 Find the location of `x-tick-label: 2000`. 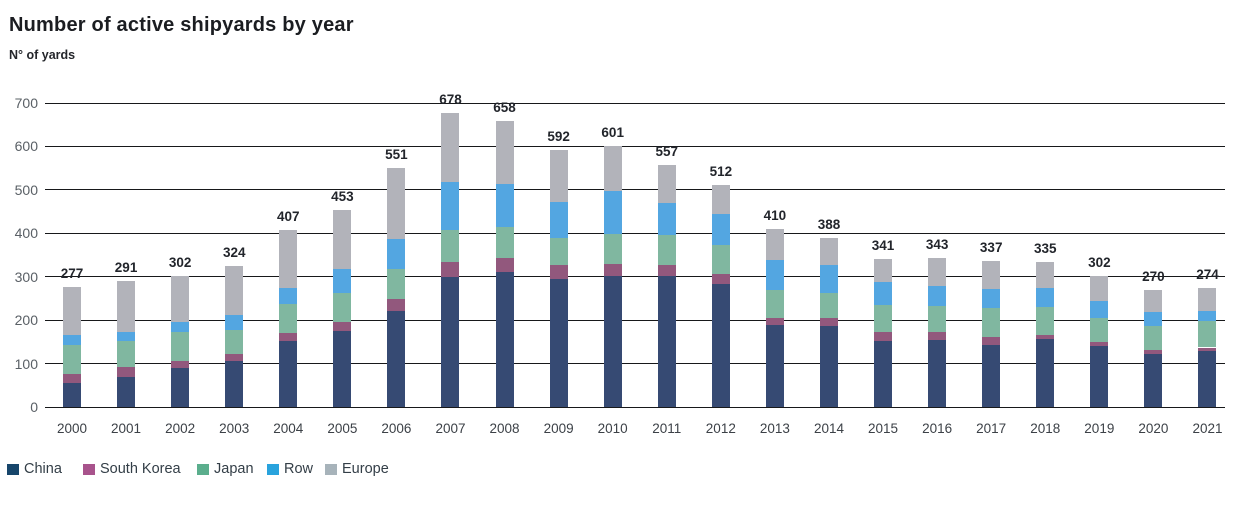

x-tick-label: 2000 is located at coordinates (72, 428).